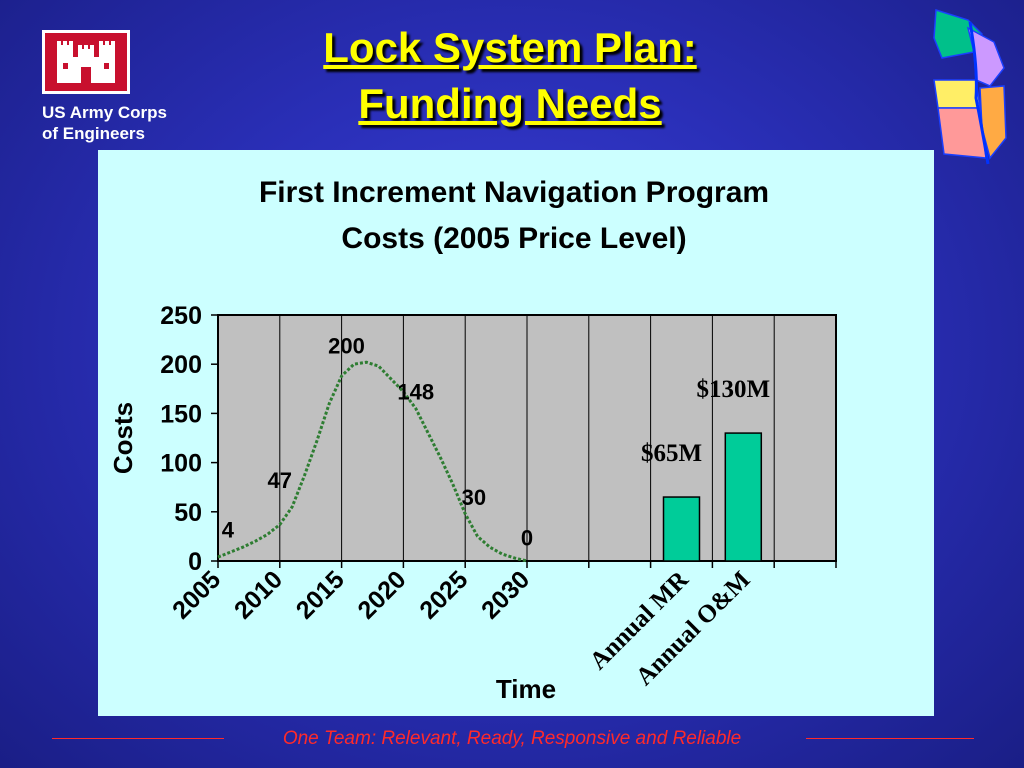  I want to click on y-axis-label: Costs, so click(123, 438).